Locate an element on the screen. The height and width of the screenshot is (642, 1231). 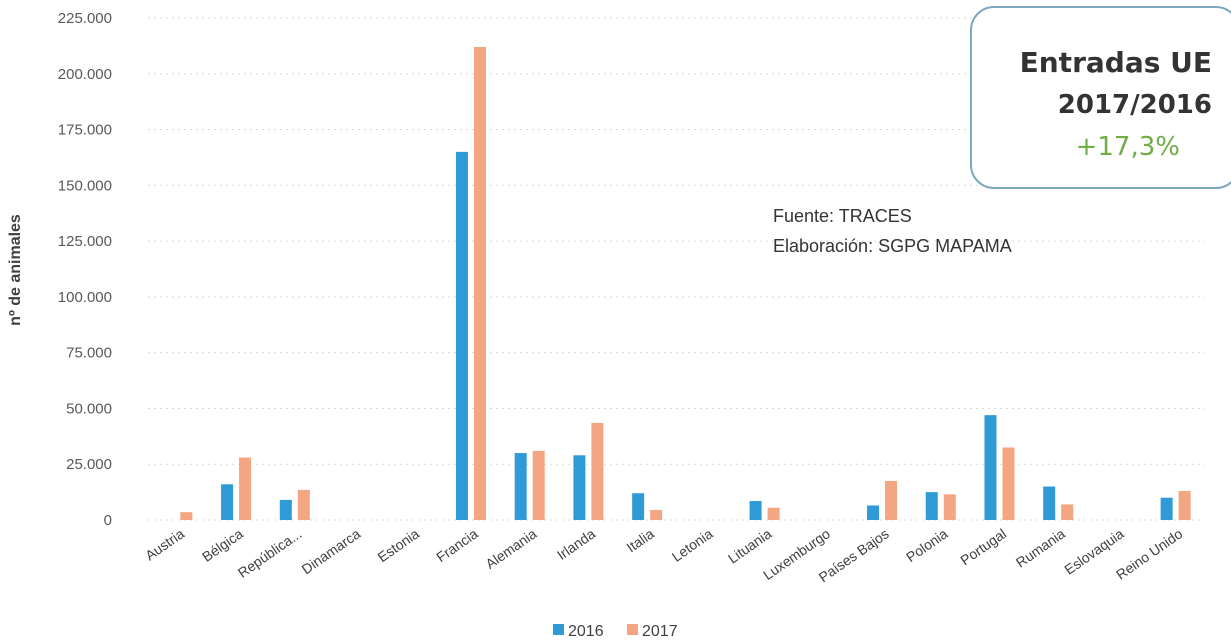
y-tick-label: 50.000 is located at coordinates (89, 408).